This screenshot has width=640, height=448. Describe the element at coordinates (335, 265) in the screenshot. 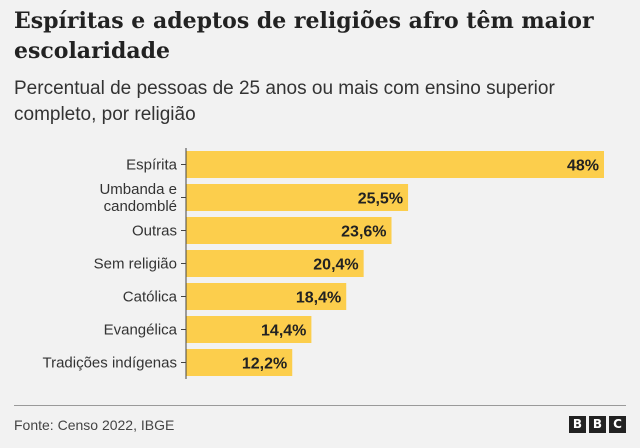

I see `bar-value-label: 20,4%` at that location.